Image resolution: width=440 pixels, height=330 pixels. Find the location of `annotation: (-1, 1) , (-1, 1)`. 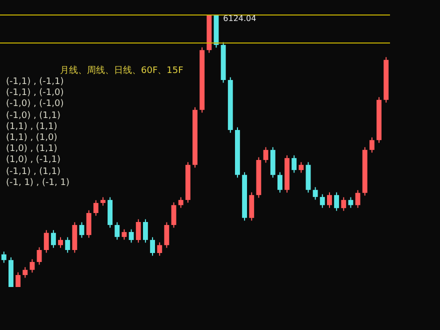

annotation: (-1, 1) , (-1, 1) is located at coordinates (38, 183).